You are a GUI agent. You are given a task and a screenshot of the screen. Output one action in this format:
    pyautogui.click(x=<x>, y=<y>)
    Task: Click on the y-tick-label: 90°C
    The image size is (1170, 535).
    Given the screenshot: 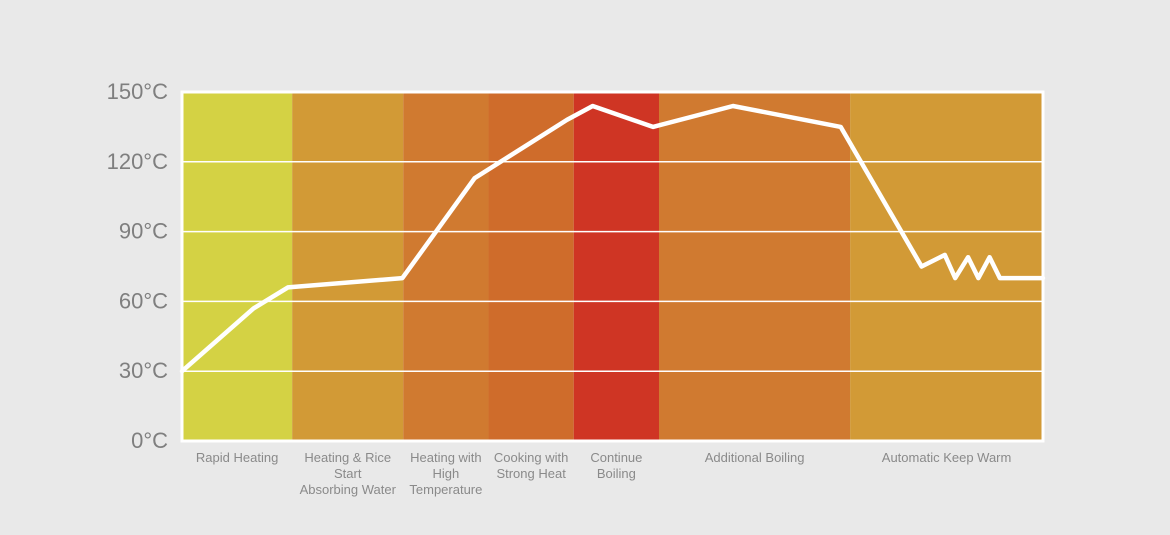 What is the action you would take?
    pyautogui.click(x=143, y=231)
    